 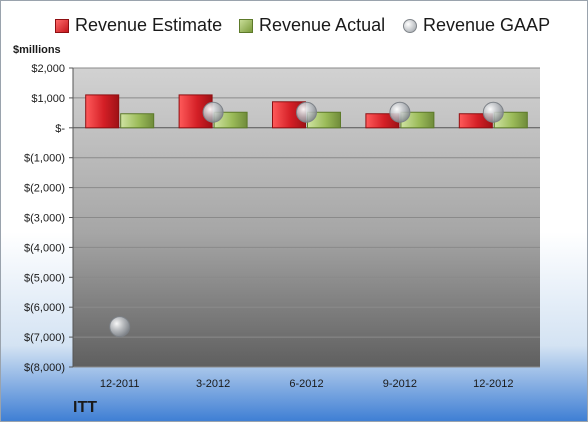 I want to click on x-tick-label: 9-2012, so click(x=400, y=384).